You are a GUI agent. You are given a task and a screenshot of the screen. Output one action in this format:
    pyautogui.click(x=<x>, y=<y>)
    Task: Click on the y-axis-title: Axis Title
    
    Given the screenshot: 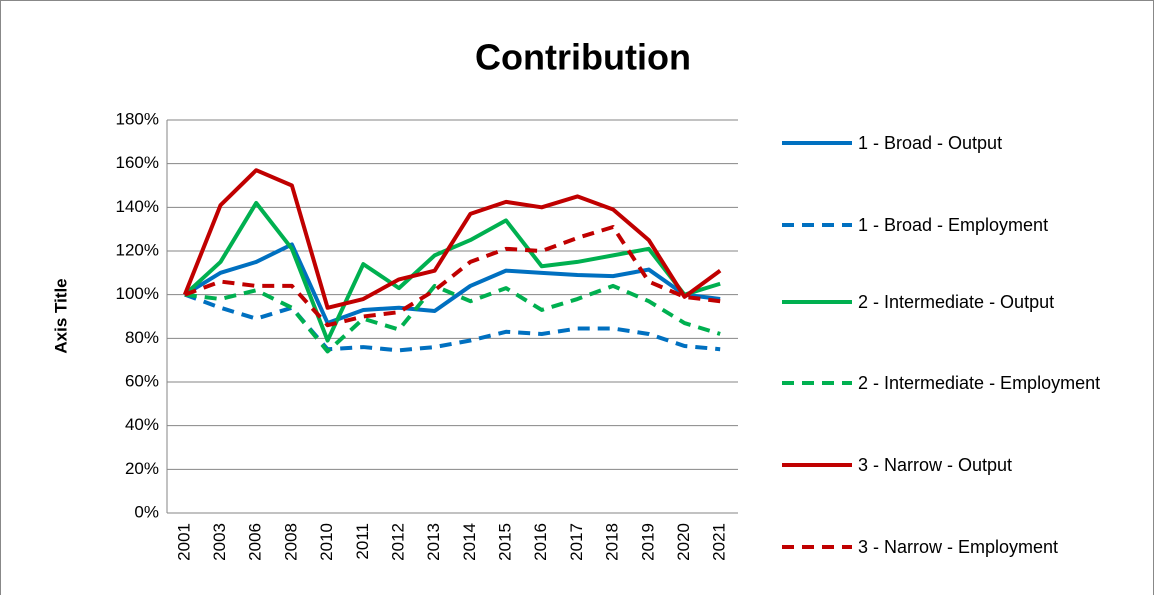 What is the action you would take?
    pyautogui.click(x=60, y=315)
    